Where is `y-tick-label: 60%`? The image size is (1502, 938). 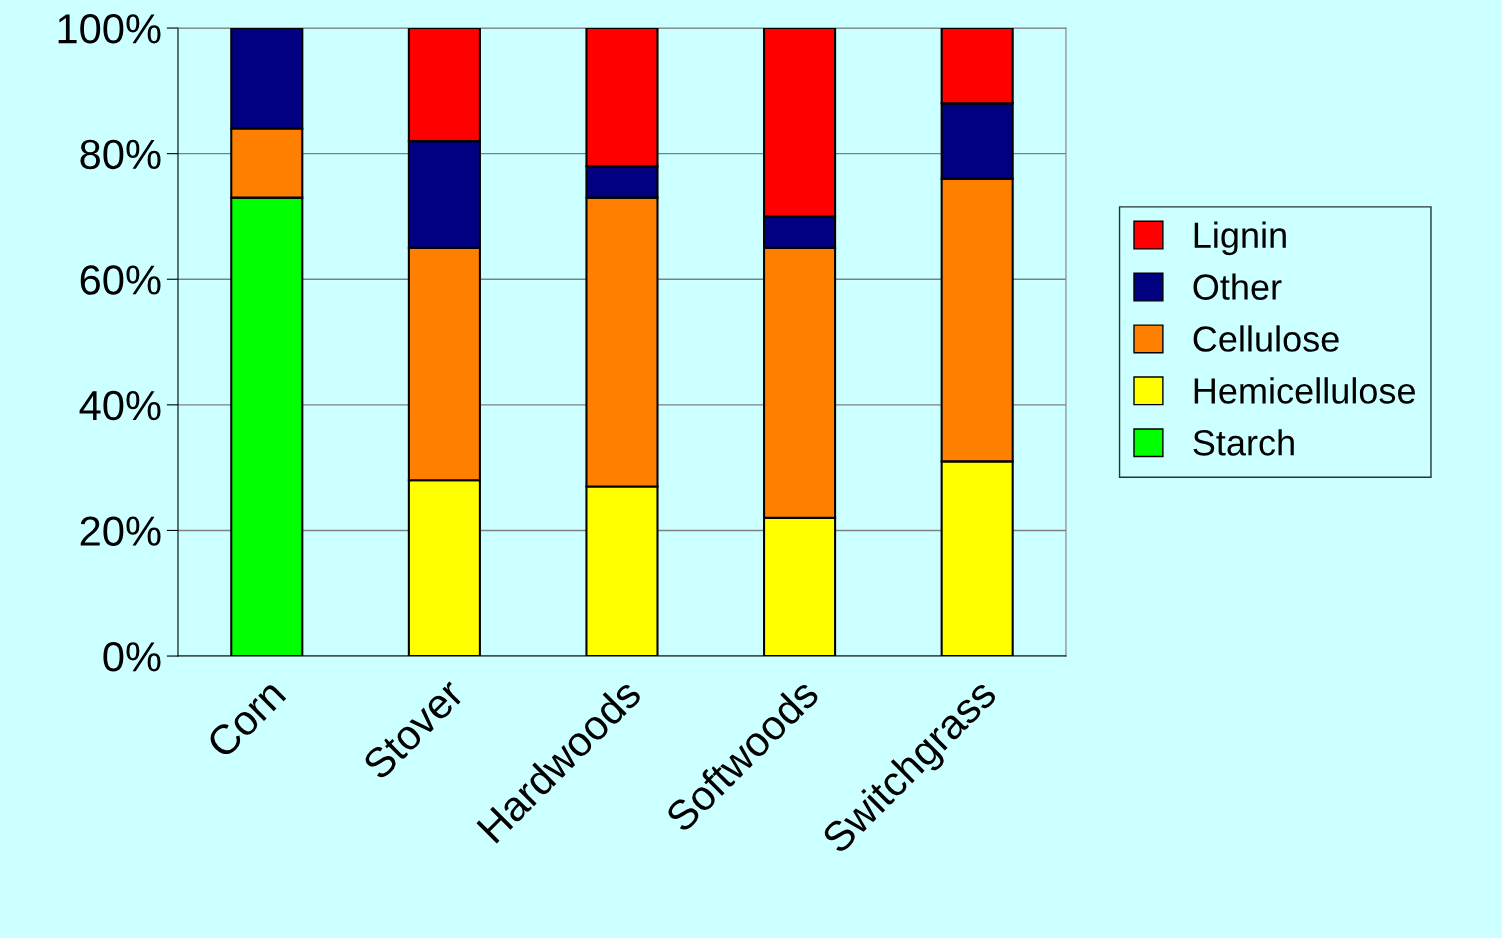 y-tick-label: 60% is located at coordinates (120, 280).